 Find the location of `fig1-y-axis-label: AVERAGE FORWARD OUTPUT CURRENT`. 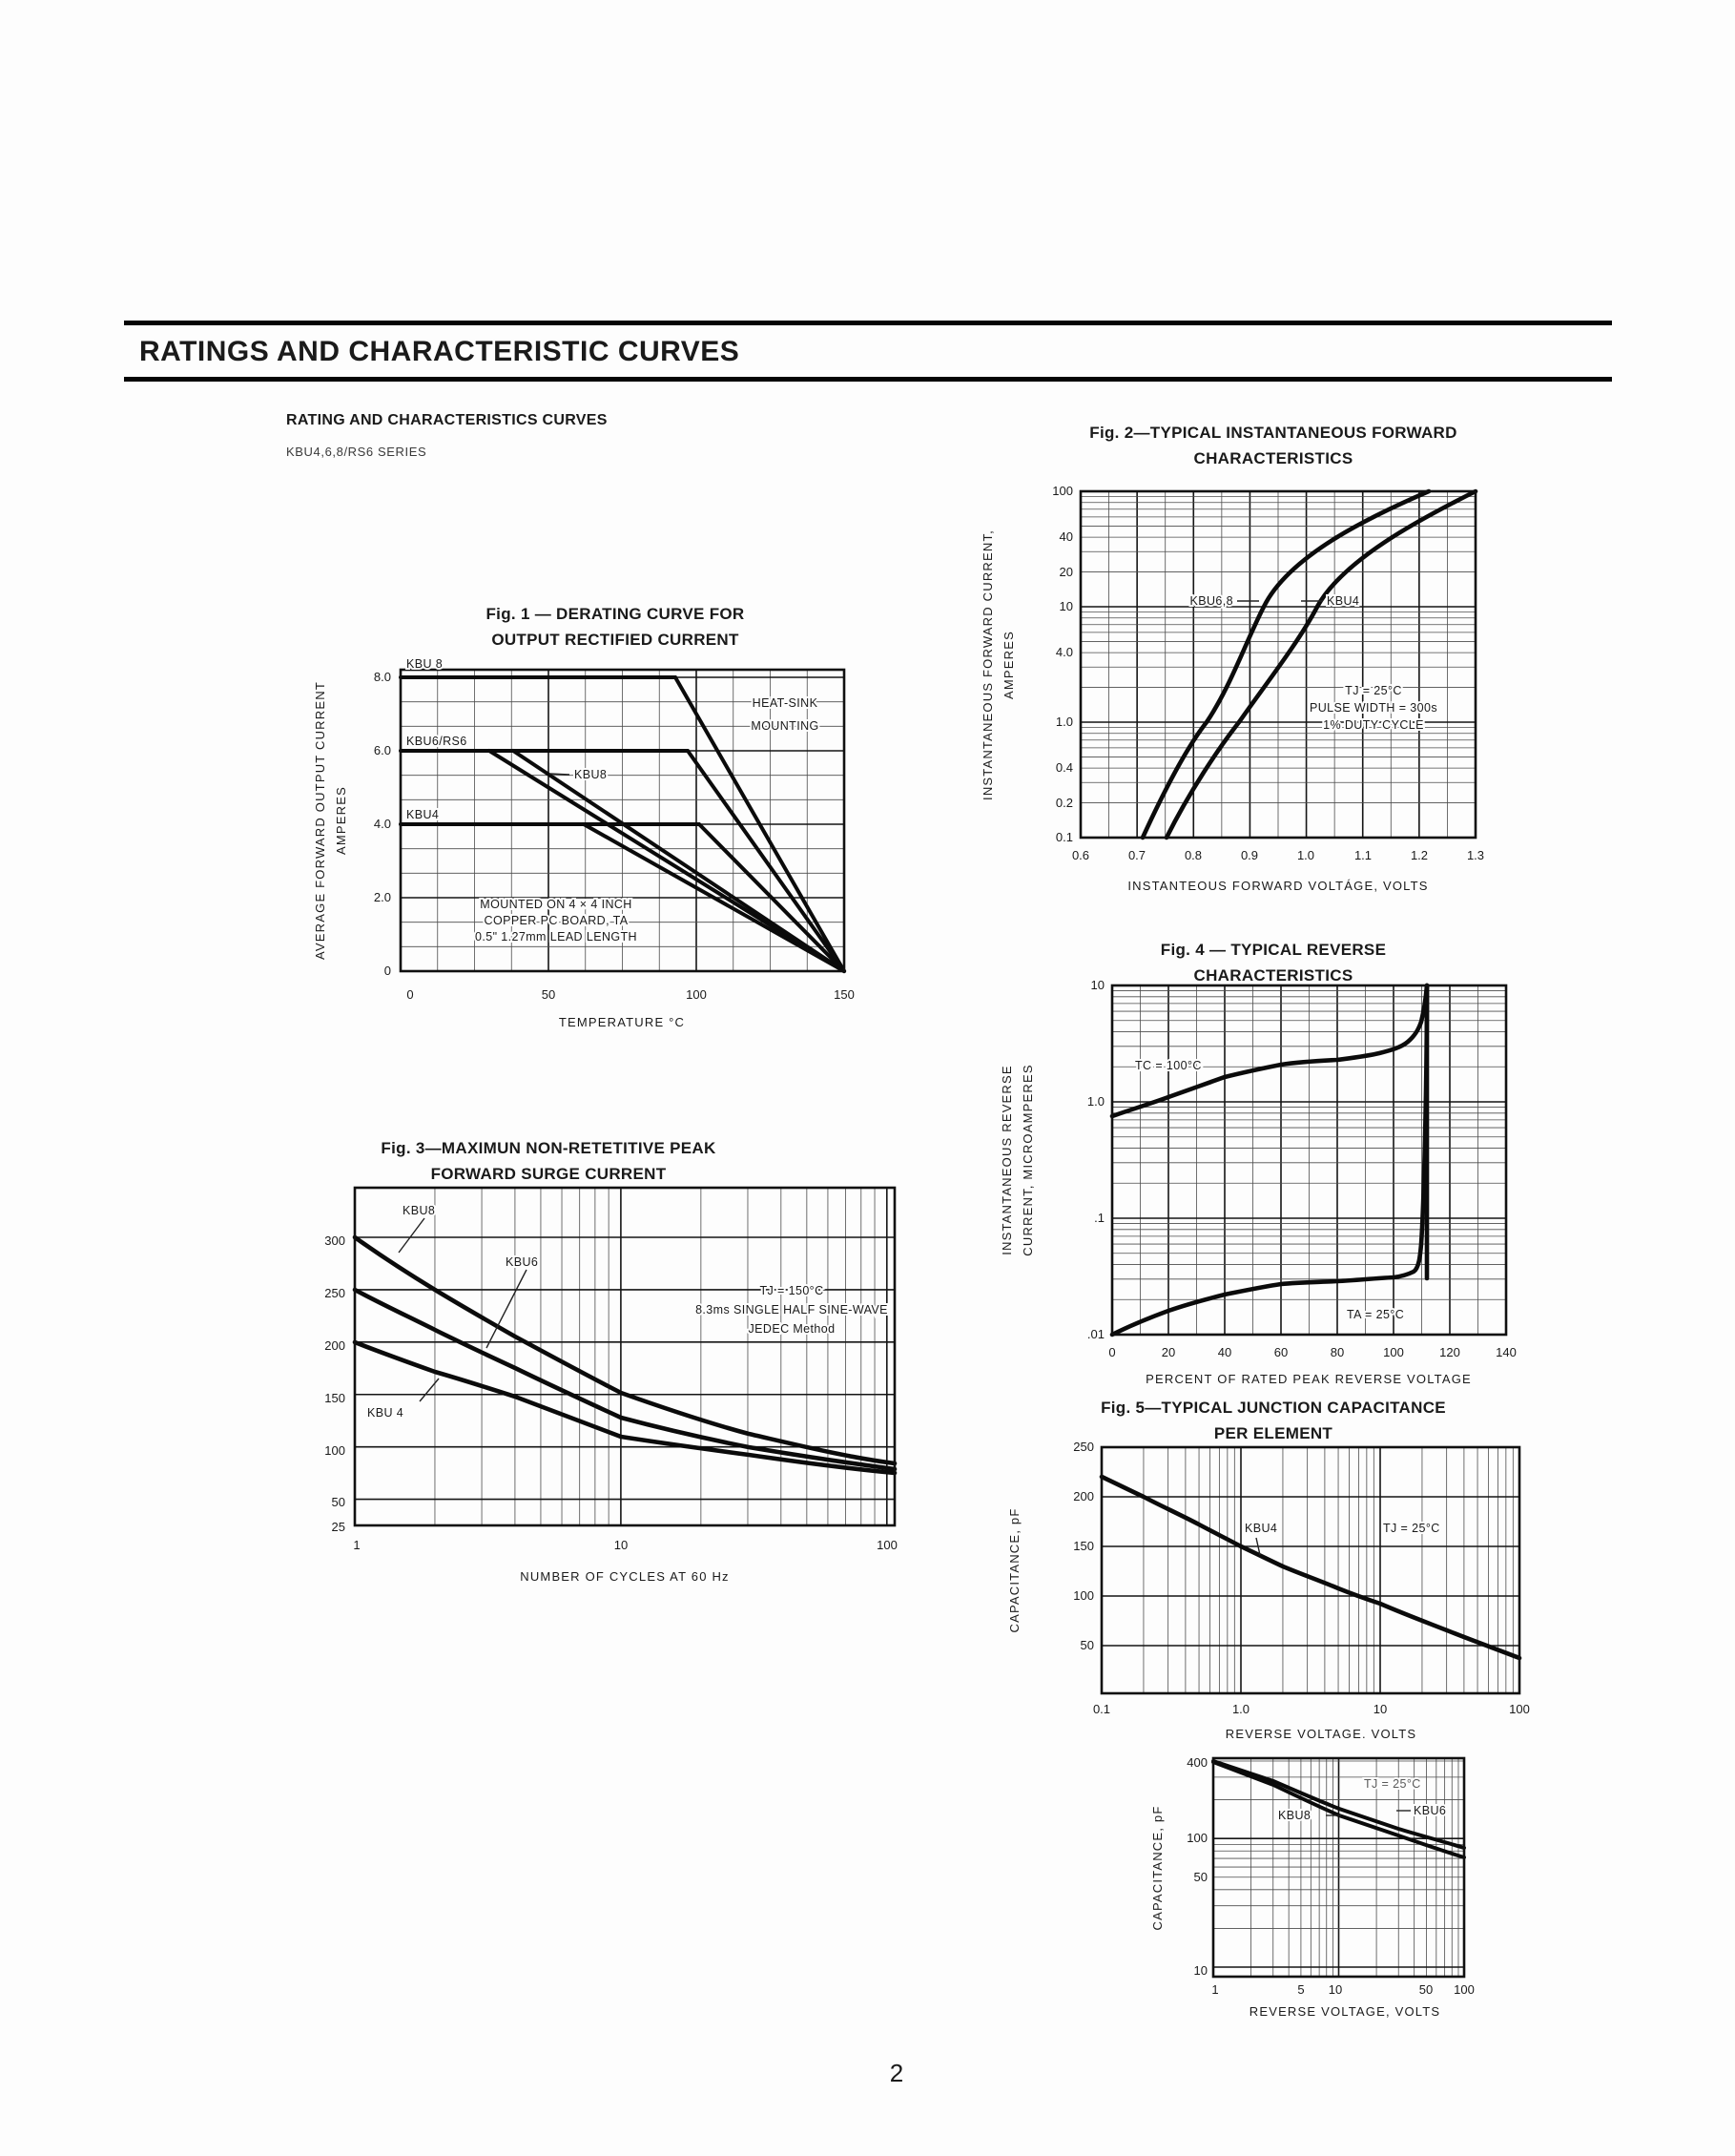

fig1-y-axis-label: AVERAGE FORWARD OUTPUT CURRENT is located at coordinates (320, 820).